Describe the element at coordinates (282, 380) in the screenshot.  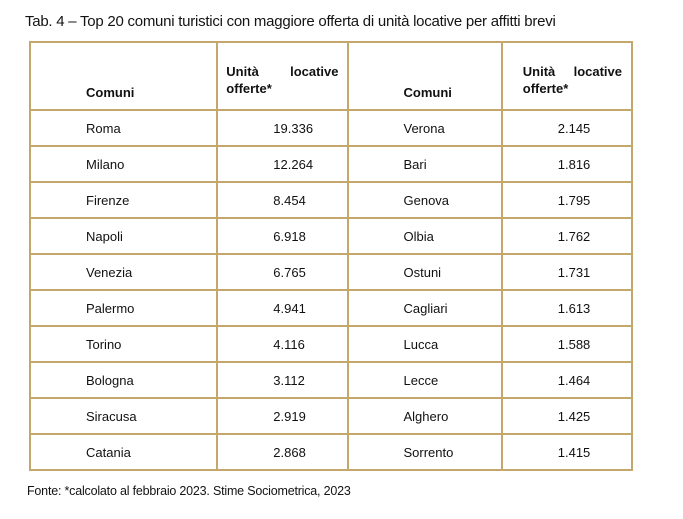
I see `units-cell: 3.112` at that location.